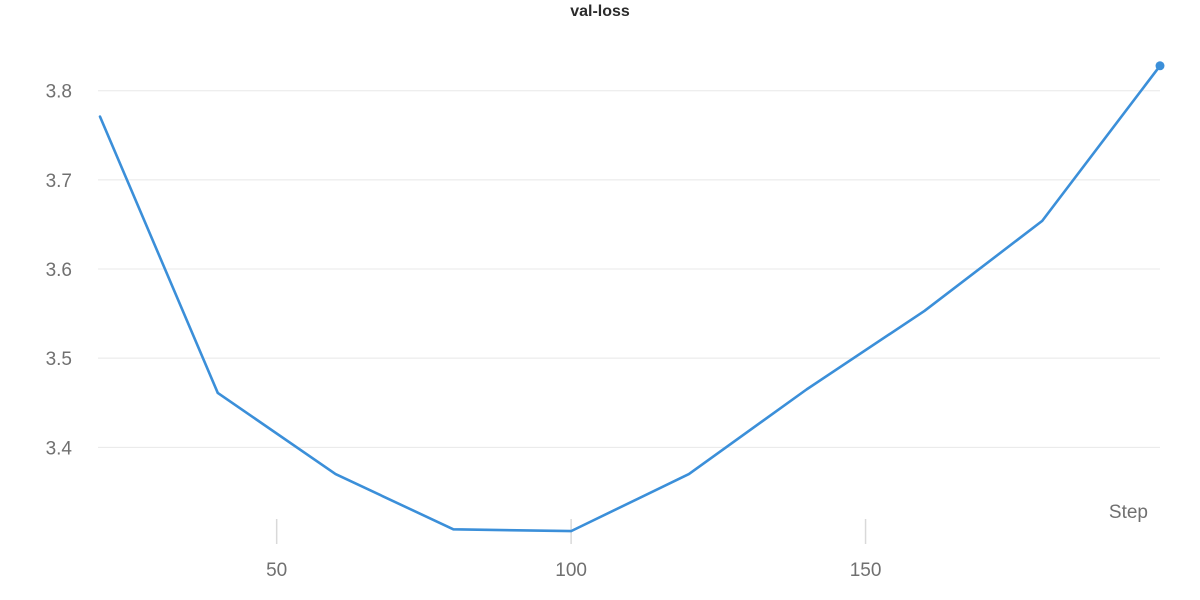 The width and height of the screenshot is (1200, 600). Describe the element at coordinates (276, 570) in the screenshot. I see `x-tick-label: 50` at that location.